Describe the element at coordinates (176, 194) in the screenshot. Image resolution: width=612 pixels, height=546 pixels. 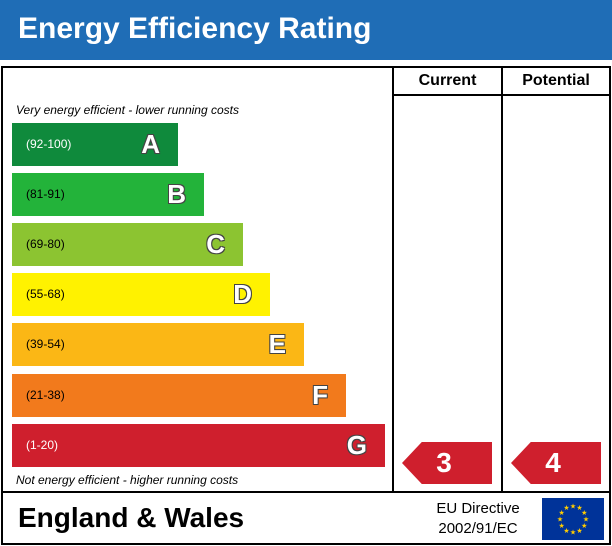
I see `band-letter: B` at that location.